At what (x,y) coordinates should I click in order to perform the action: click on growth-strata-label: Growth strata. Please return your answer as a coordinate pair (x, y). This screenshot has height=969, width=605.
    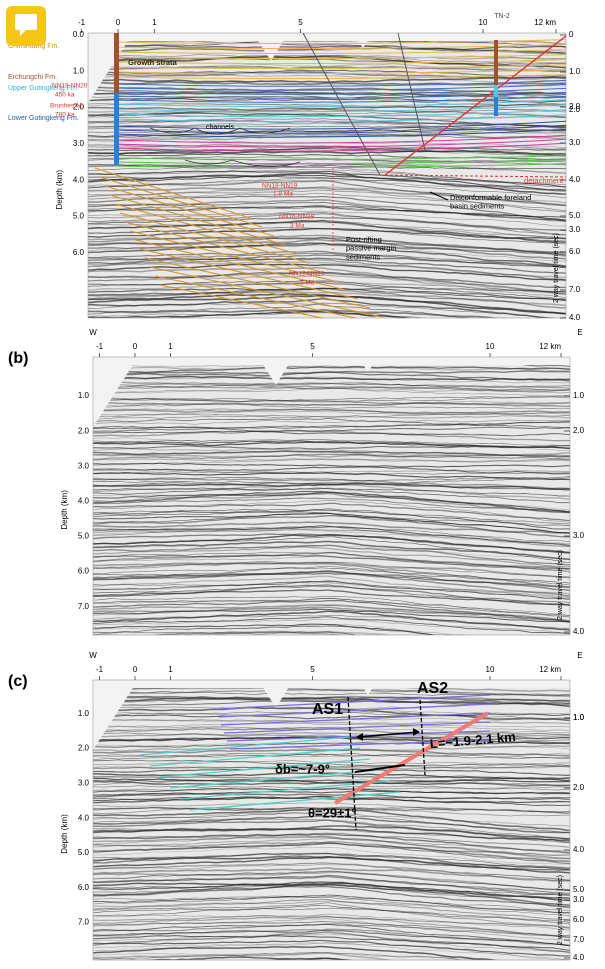
    Looking at the image, I should click on (153, 62).